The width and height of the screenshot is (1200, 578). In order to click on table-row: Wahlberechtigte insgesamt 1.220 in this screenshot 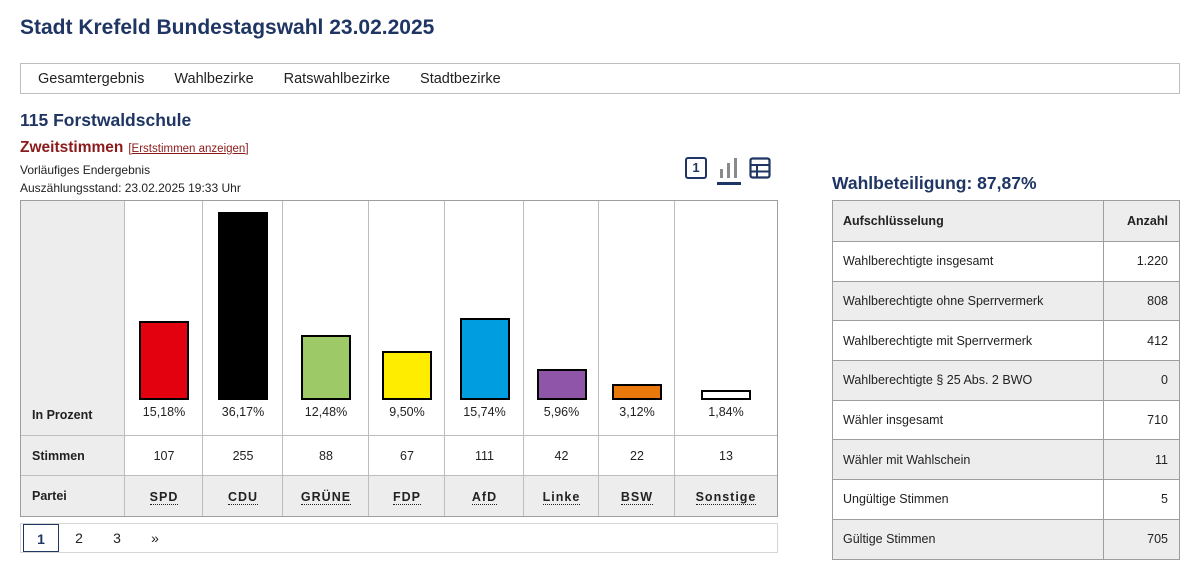, I will do `click(1006, 261)`.